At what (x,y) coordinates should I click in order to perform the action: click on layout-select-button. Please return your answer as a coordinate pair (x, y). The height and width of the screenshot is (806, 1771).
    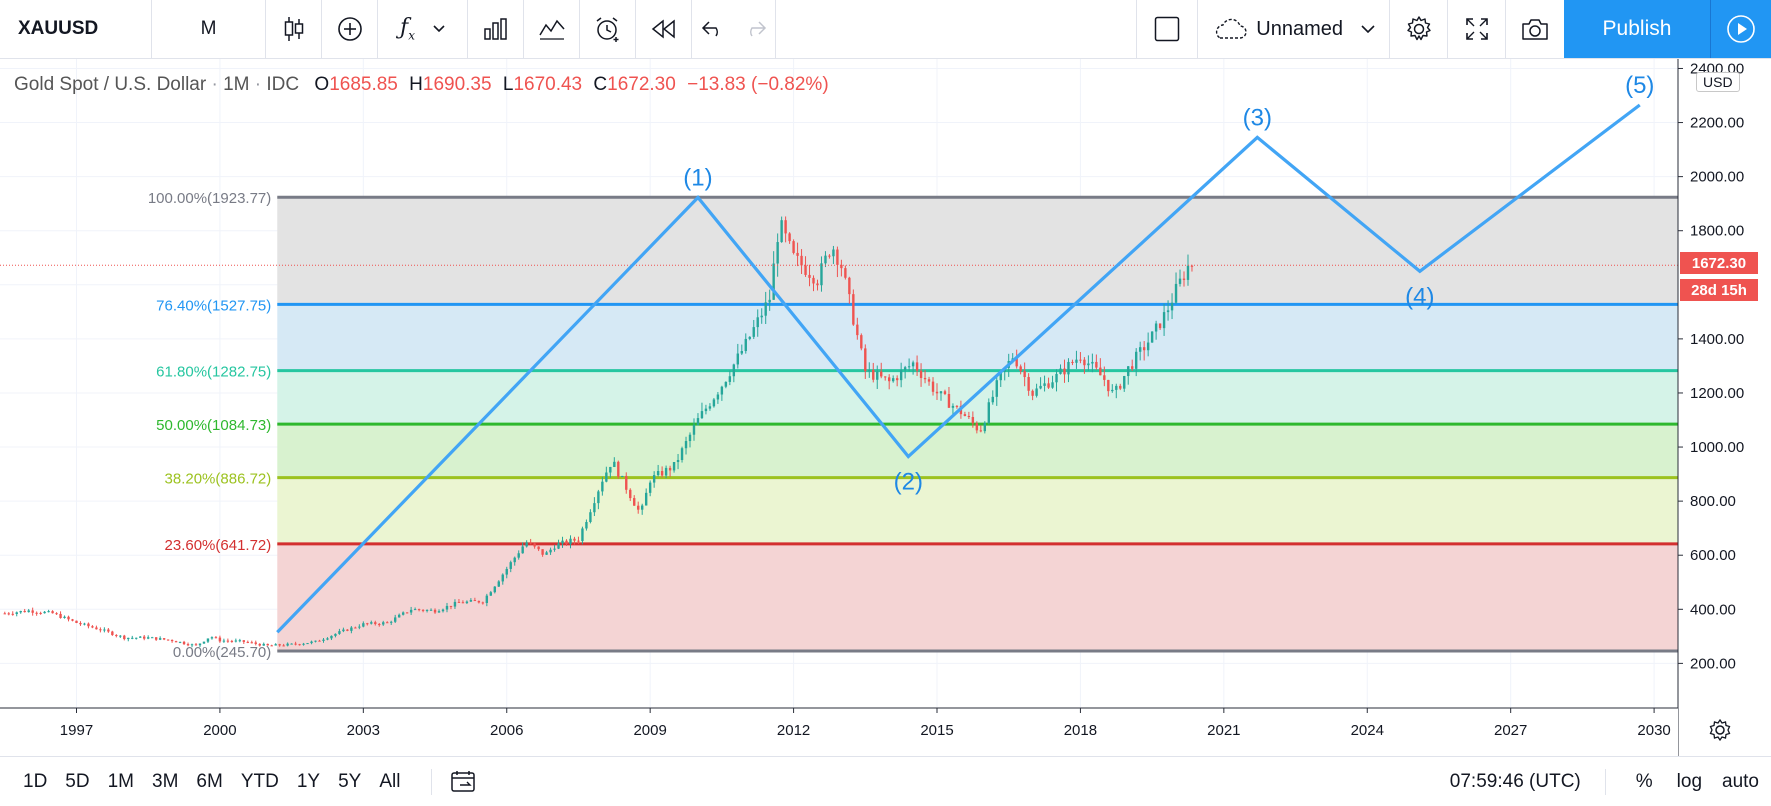
    Looking at the image, I should click on (1167, 29).